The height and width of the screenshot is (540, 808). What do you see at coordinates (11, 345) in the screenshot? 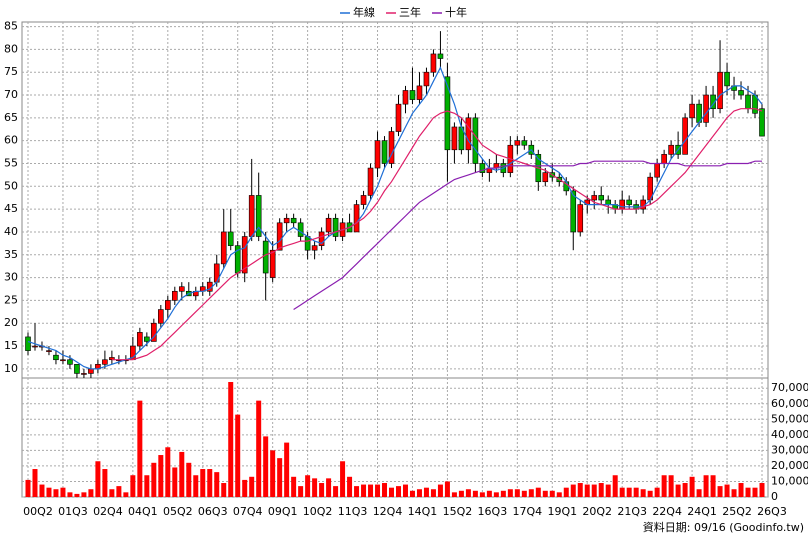
I see `y-tick-label: 15` at bounding box center [11, 345].